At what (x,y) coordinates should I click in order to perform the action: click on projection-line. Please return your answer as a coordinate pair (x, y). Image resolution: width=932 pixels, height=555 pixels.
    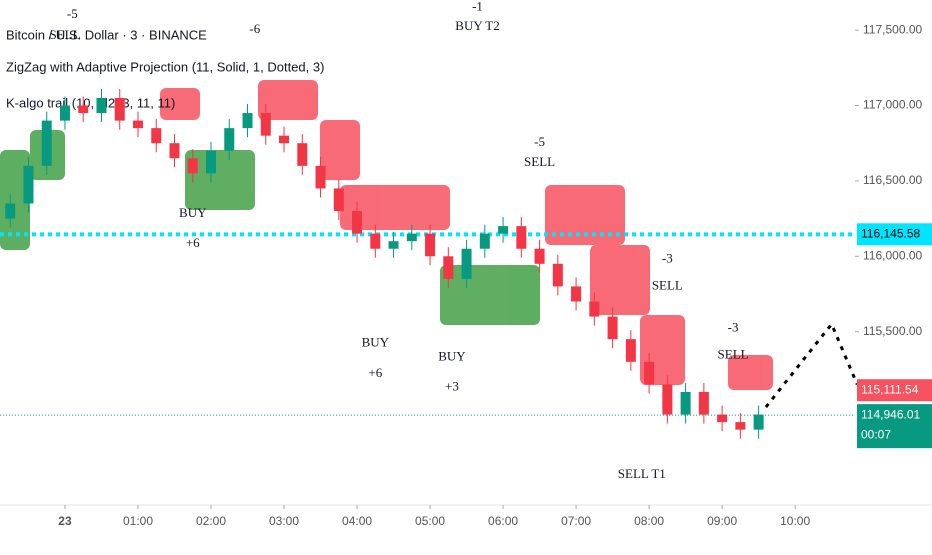
    Looking at the image, I should click on (811, 364).